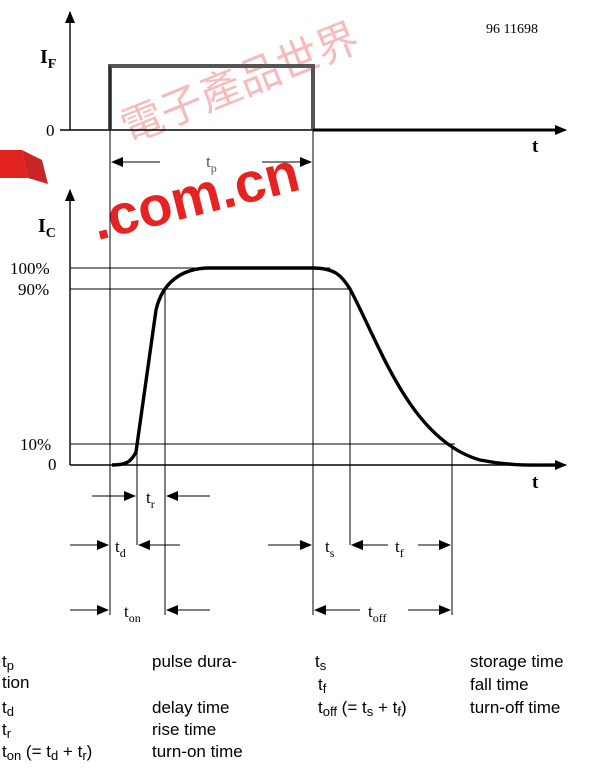 The image size is (590, 771). I want to click on legend-toff-desc: turn-off time, so click(515, 707).